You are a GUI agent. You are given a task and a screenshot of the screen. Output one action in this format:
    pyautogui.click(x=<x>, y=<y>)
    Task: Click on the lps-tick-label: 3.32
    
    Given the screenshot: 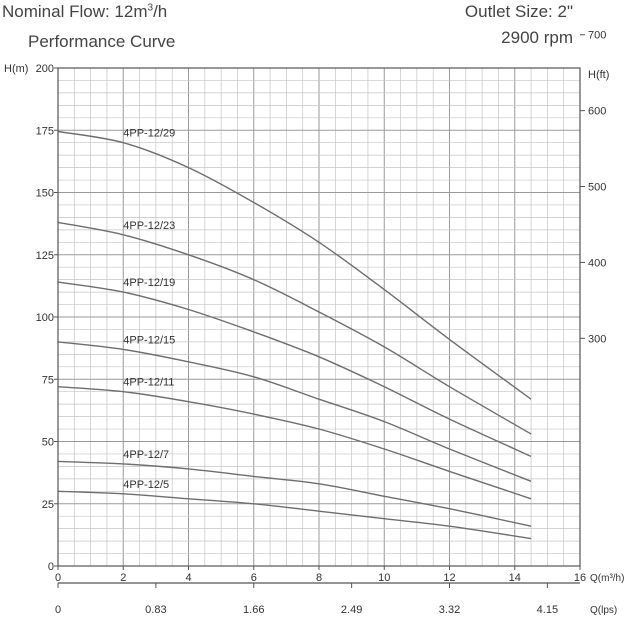 What is the action you would take?
    pyautogui.click(x=449, y=610)
    